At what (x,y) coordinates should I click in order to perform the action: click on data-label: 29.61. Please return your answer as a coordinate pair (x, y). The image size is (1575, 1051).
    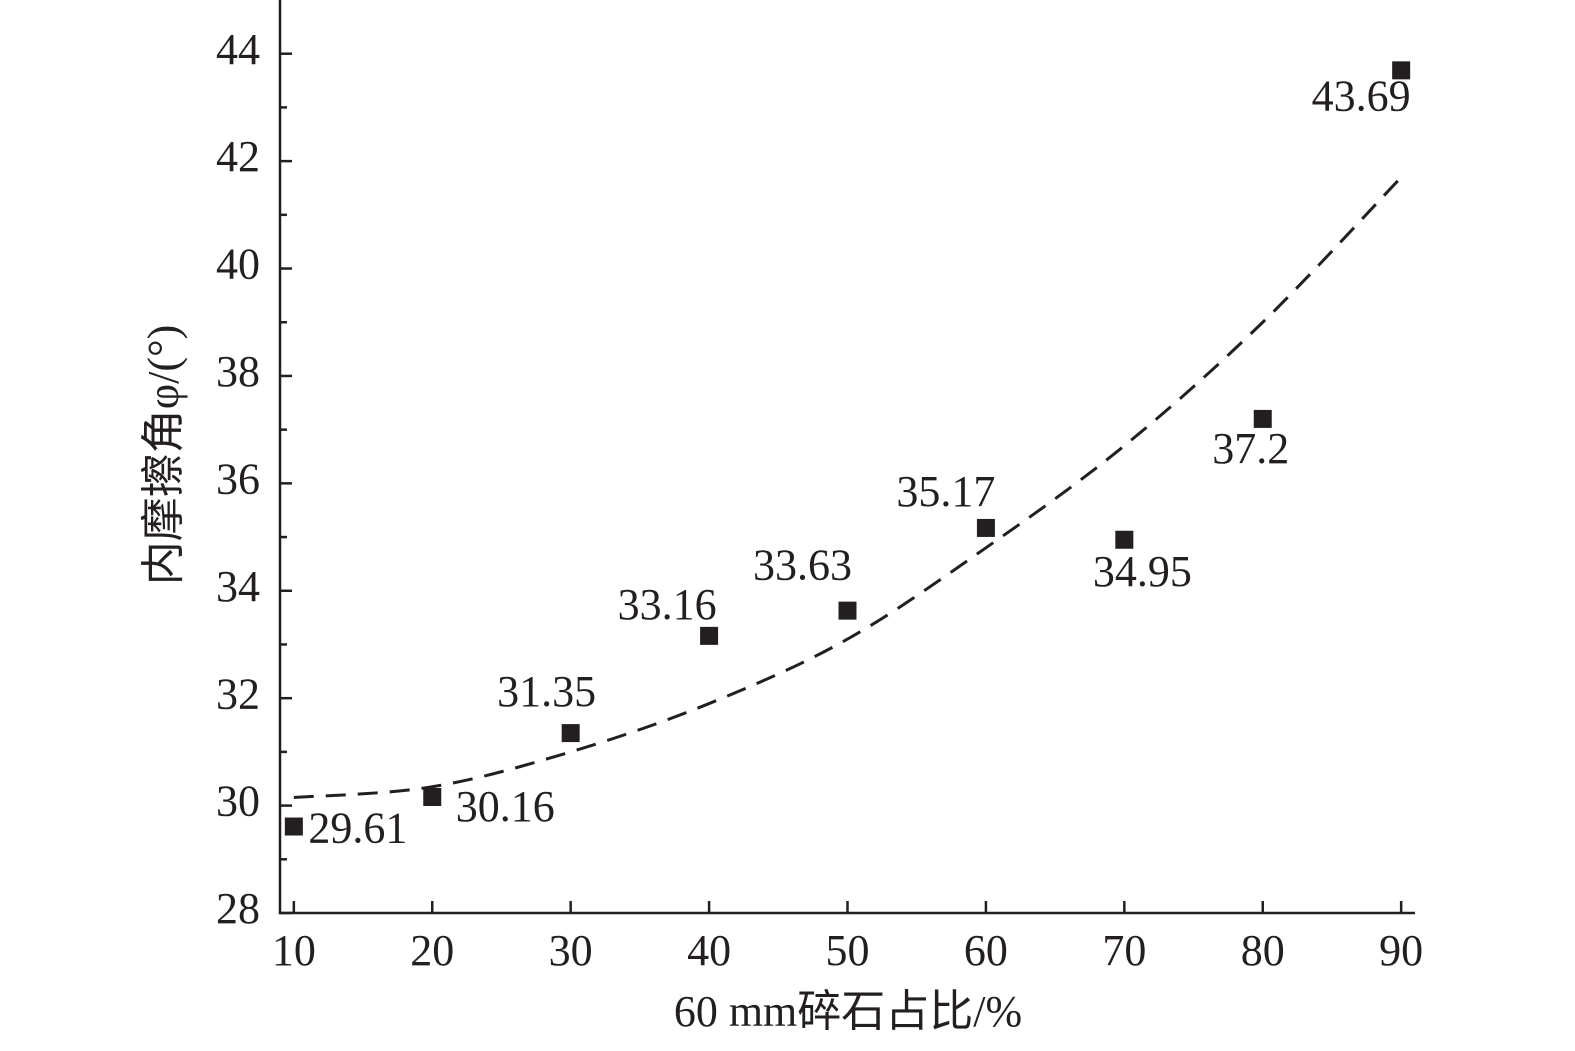
    Looking at the image, I should click on (357, 828).